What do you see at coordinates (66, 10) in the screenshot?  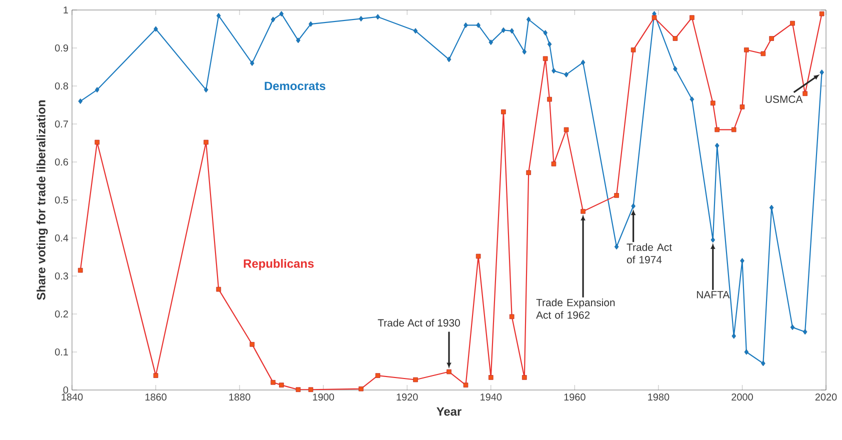 I see `y-tick-label: 1` at bounding box center [66, 10].